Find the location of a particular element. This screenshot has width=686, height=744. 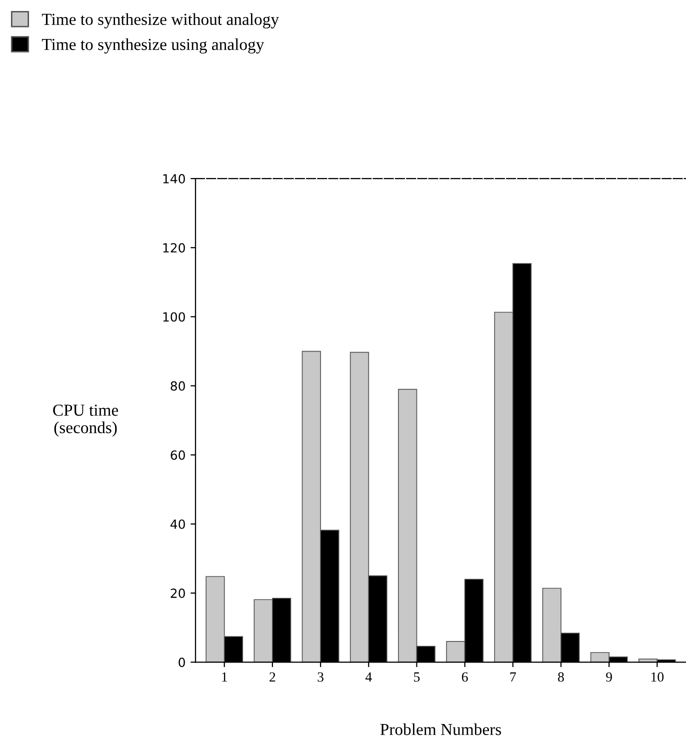

y-tick-label: 80 is located at coordinates (177, 386).